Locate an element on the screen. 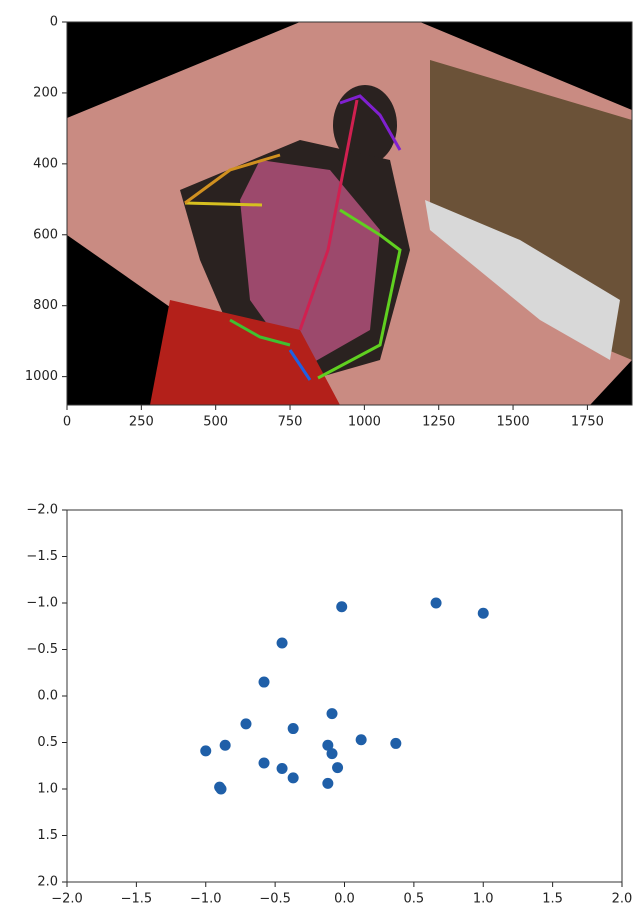 This screenshot has height=915, width=633. x-tick-label: −2.0 is located at coordinates (67, 899).